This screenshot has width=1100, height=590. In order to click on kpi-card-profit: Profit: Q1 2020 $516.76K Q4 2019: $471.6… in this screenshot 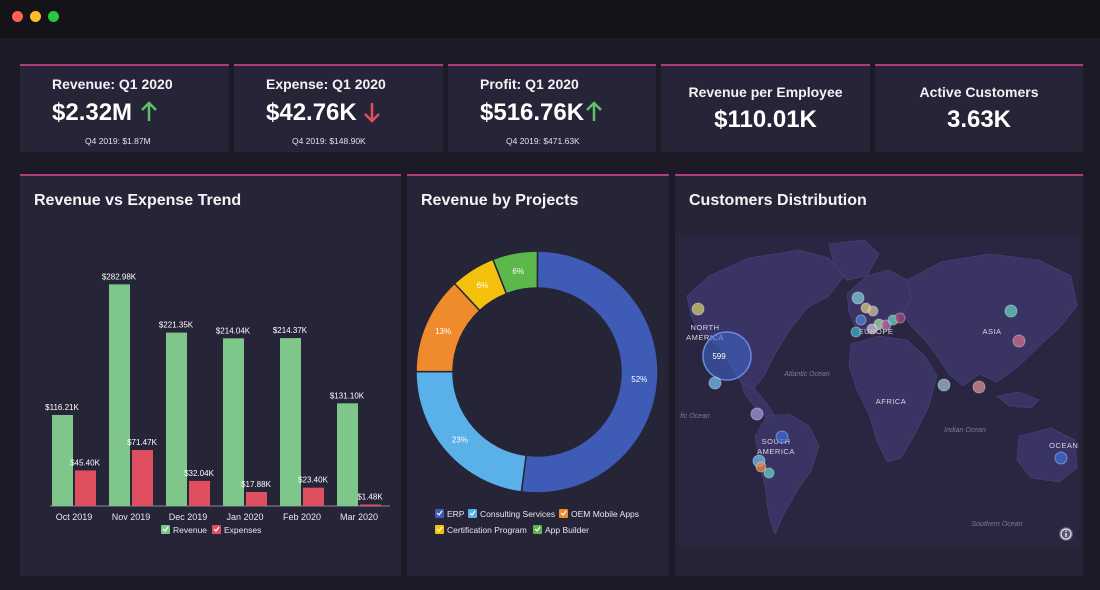, I will do `click(552, 108)`.